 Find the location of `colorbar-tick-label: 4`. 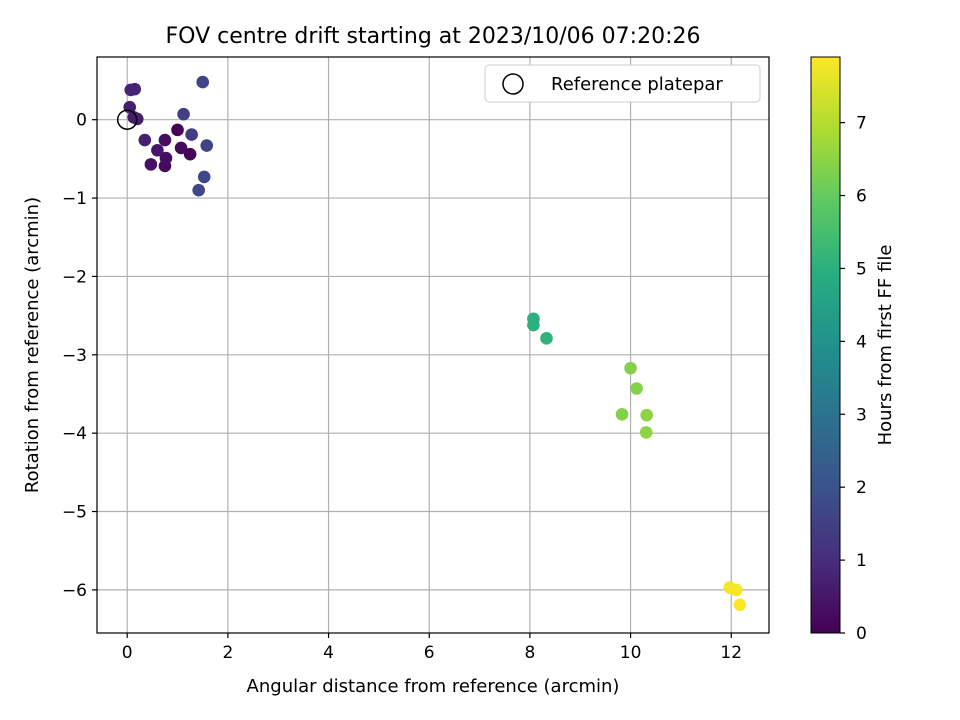

colorbar-tick-label: 4 is located at coordinates (861, 342).